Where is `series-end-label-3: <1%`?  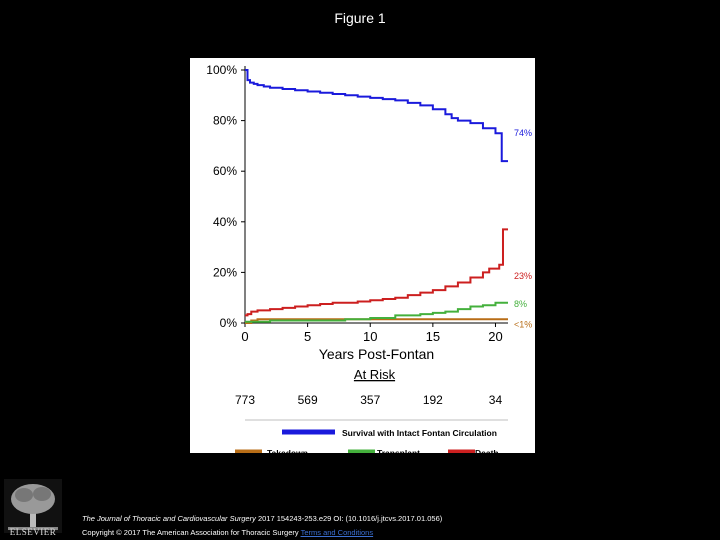 series-end-label-3: <1% is located at coordinates (523, 324).